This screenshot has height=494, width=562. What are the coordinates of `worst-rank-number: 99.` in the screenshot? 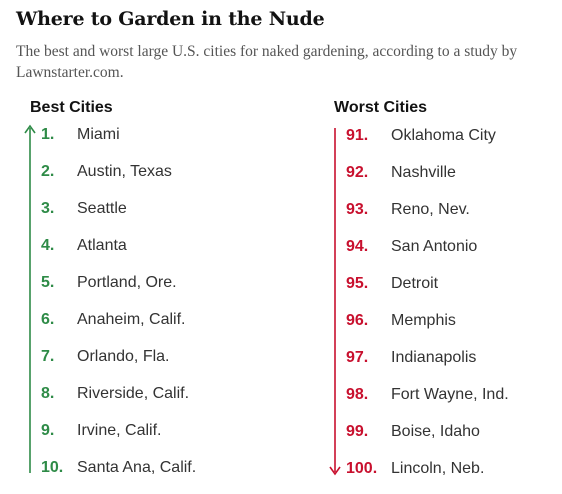 It's located at (357, 431).